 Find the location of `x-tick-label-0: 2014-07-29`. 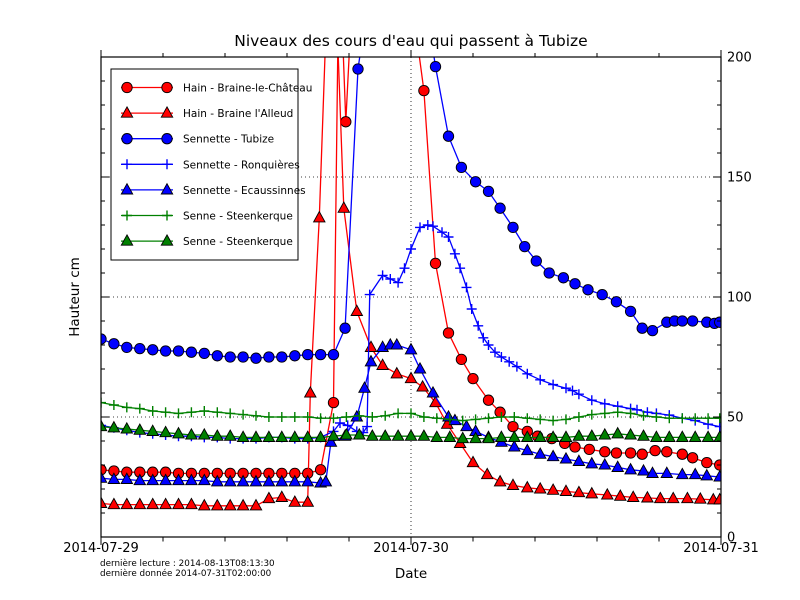

x-tick-label-0: 2014-07-29 is located at coordinates (101, 548).